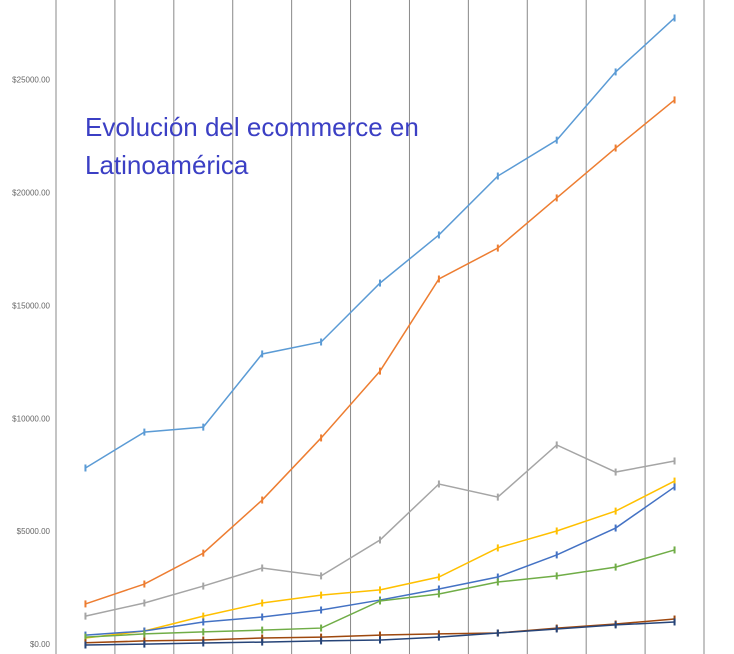  Describe the element at coordinates (34, 531) in the screenshot. I see `y-tick-label: $5000.00` at that location.